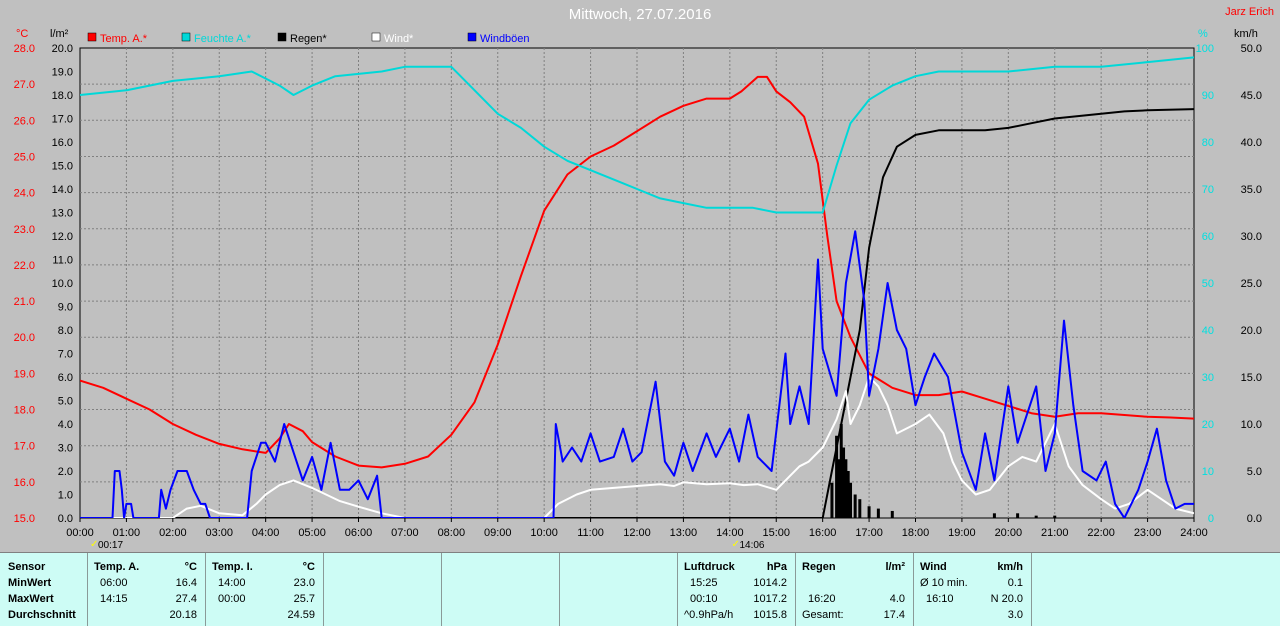 The width and height of the screenshot is (1280, 626). I want to click on wind-avg10-label: Ø 10 min., so click(944, 583).